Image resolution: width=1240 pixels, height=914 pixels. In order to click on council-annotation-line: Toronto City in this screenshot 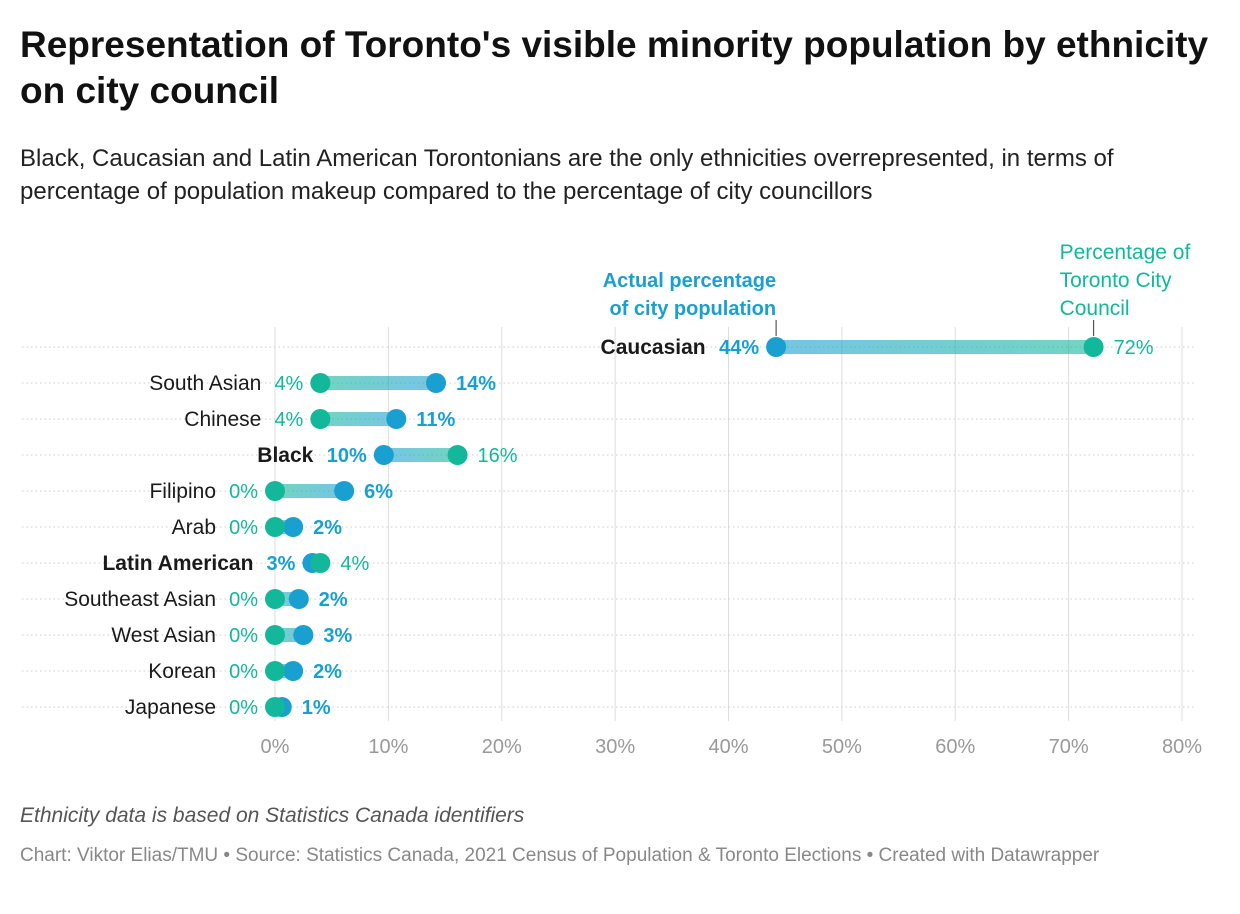, I will do `click(1116, 280)`.